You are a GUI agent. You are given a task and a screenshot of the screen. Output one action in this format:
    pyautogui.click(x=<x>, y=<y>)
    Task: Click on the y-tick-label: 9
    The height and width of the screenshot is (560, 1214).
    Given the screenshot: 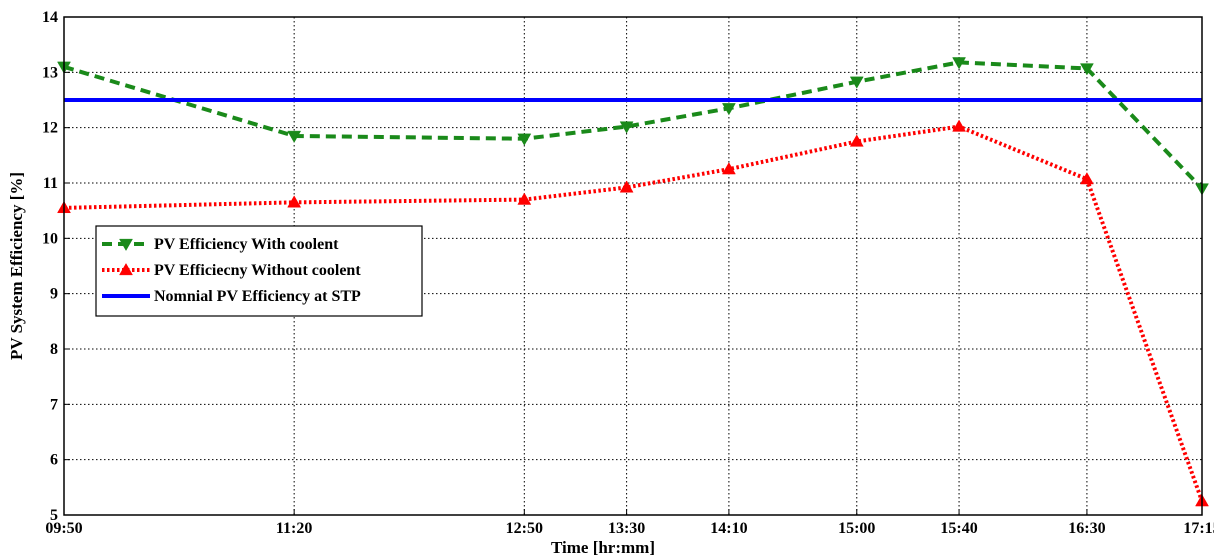 What is the action you would take?
    pyautogui.click(x=54, y=294)
    